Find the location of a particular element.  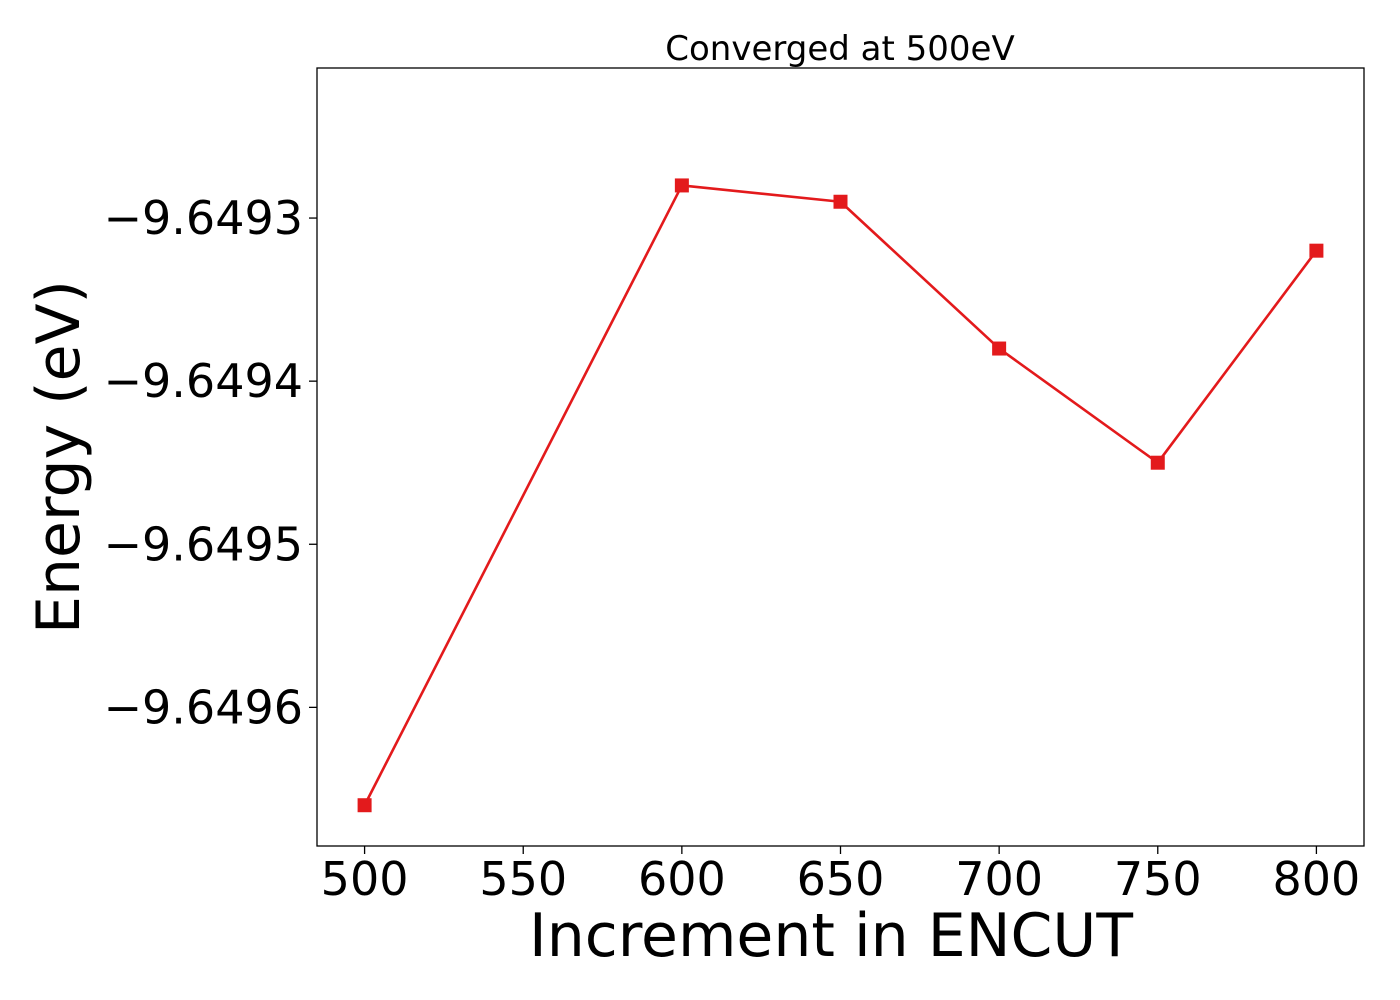

y-axis-ticks: −9.6493 −9.6494 −9.6495 −9.6496 is located at coordinates (210, 462).